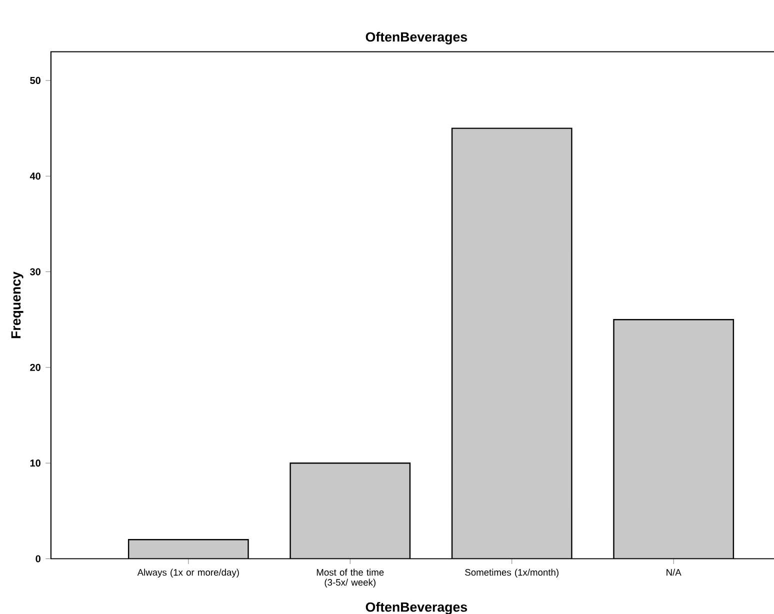 The width and height of the screenshot is (774, 614). Describe the element at coordinates (35, 176) in the screenshot. I see `y-tick-label: 40` at that location.